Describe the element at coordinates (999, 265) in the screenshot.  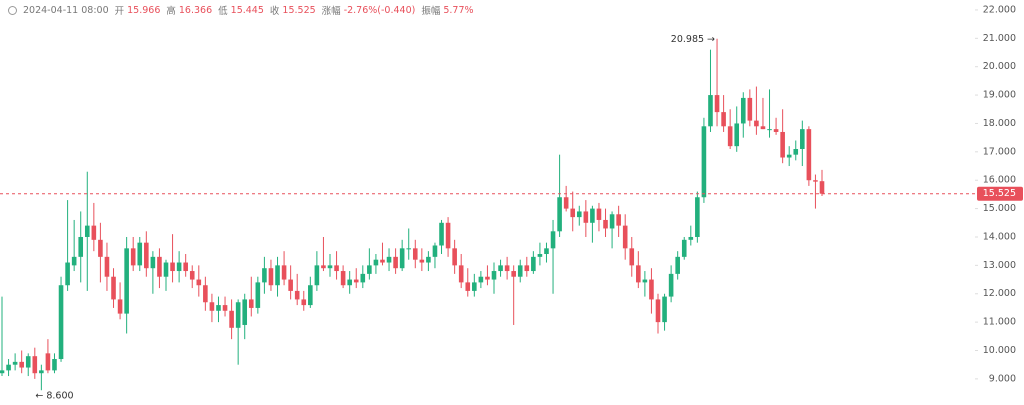
I see `y-tick-label: 13.000` at that location.